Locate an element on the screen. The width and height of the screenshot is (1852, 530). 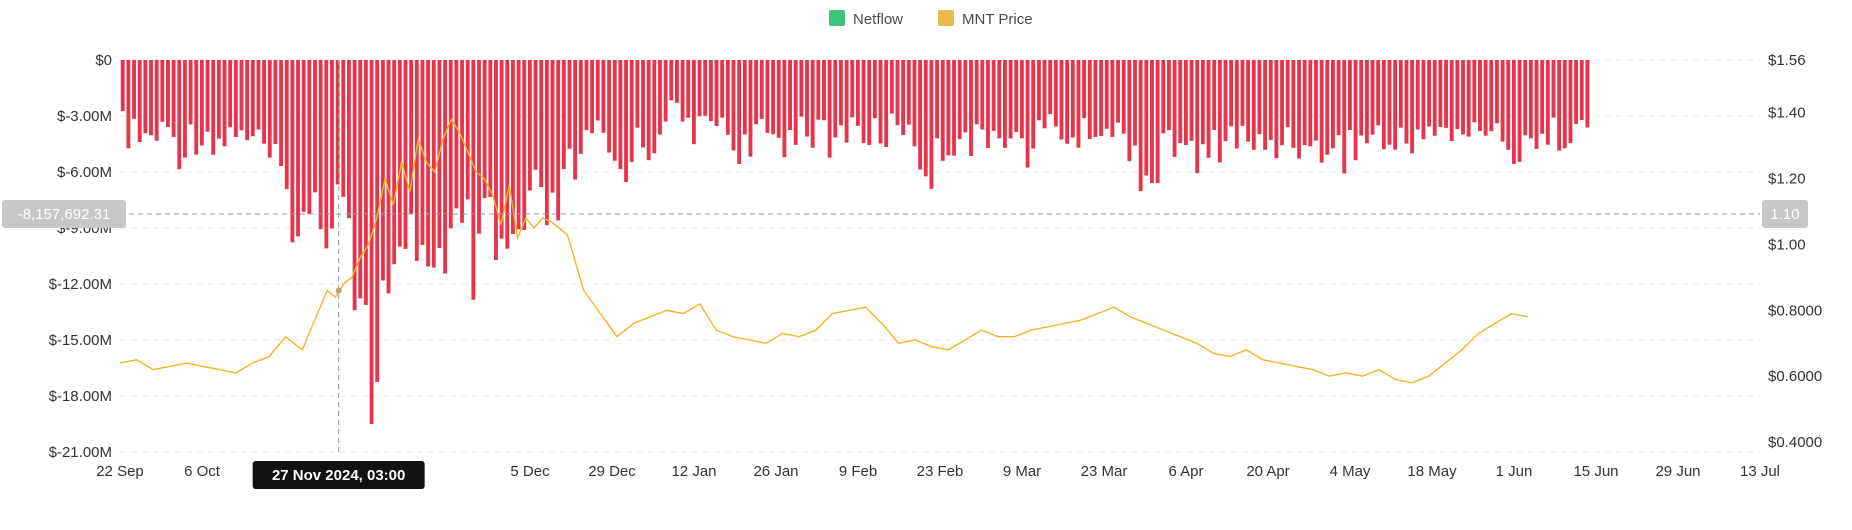
legend-item-netflow: Netflow is located at coordinates (866, 19).